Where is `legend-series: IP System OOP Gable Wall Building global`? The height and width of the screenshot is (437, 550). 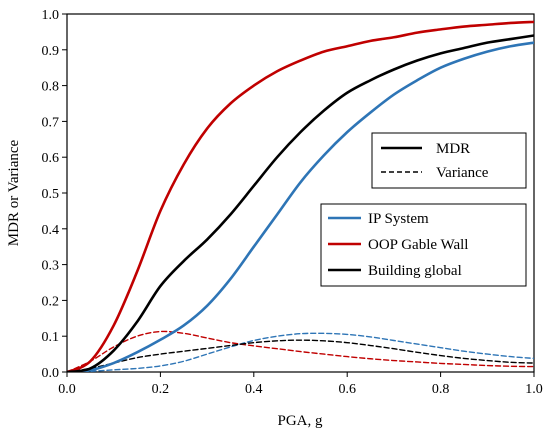 legend-series: IP System OOP Gable Wall Building global is located at coordinates (423, 245).